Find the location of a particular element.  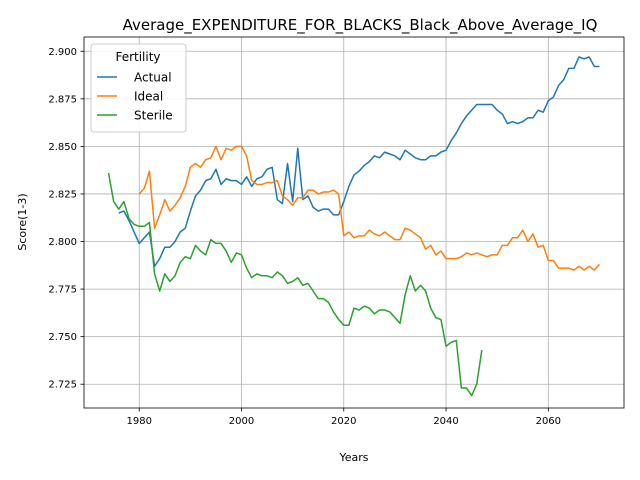

legend-box is located at coordinates (138, 88).